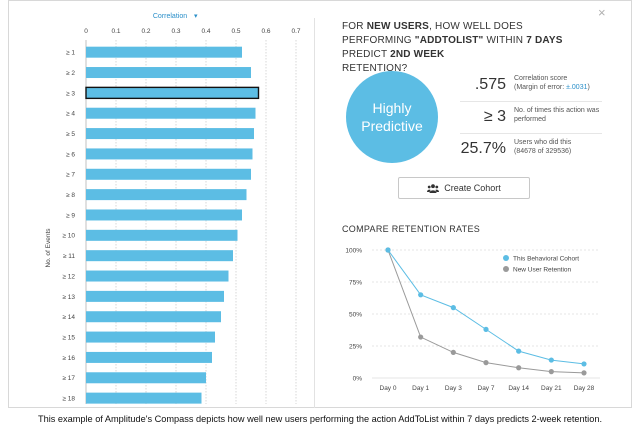 The height and width of the screenshot is (432, 640). I want to click on title-event: "ADDTOLIST", so click(449, 40).